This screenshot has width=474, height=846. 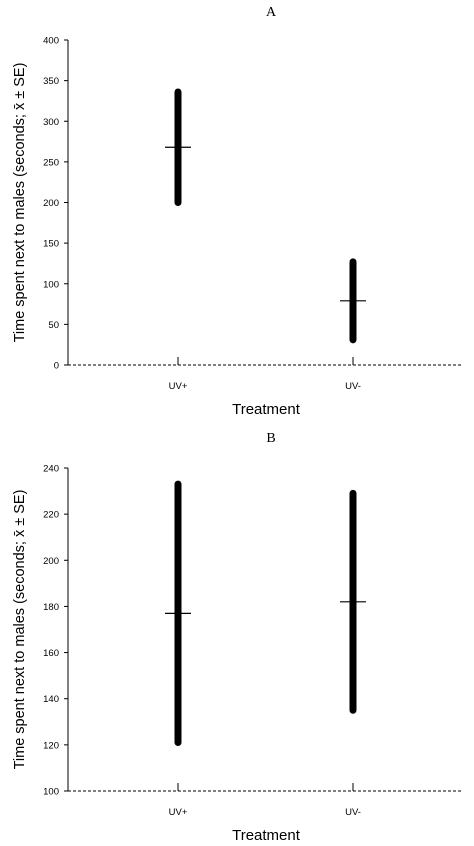 I want to click on panel-a-y-tick-label: 400, so click(x=51, y=41).